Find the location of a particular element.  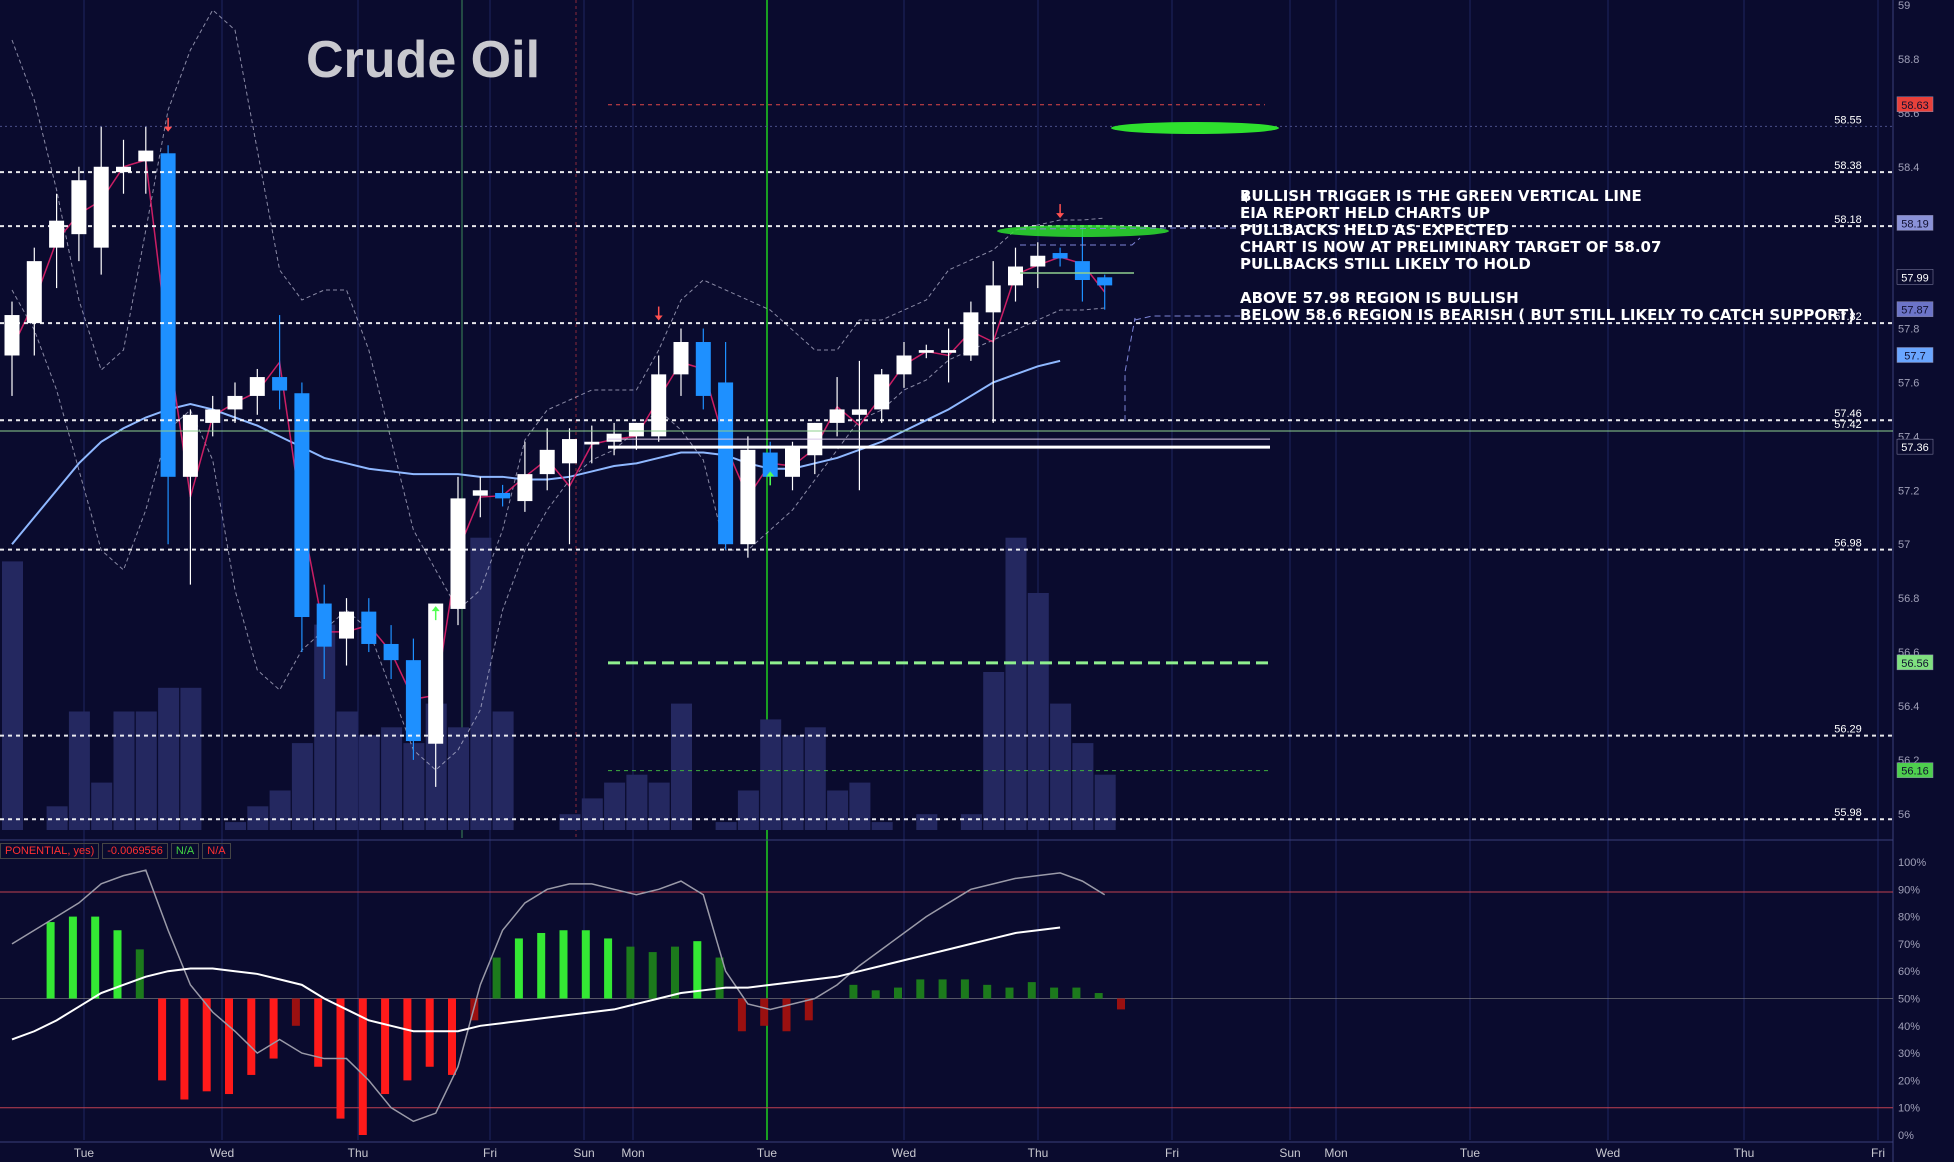

oscillator-line is located at coordinates (558, 996).